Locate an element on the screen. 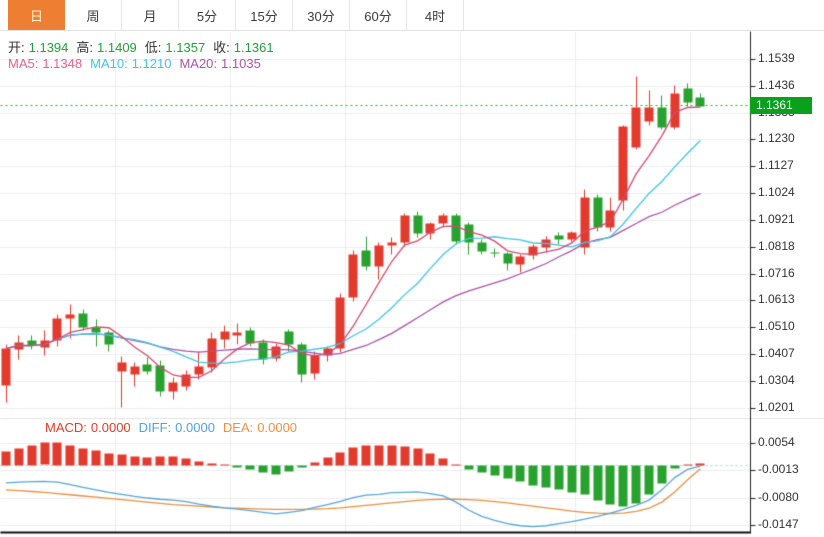 This screenshot has height=537, width=824. tab-period-6: 60分 is located at coordinates (378, 15).